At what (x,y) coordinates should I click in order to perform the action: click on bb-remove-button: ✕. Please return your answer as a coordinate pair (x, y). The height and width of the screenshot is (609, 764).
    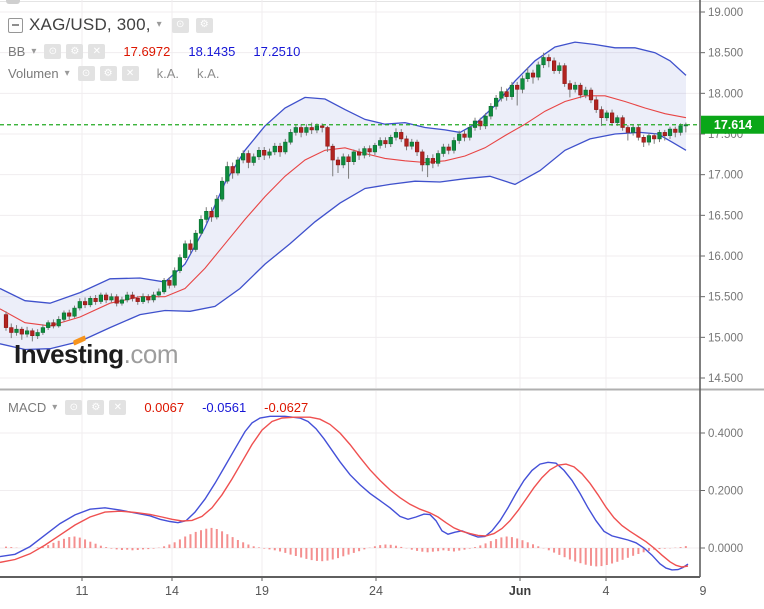
    Looking at the image, I should click on (97, 51).